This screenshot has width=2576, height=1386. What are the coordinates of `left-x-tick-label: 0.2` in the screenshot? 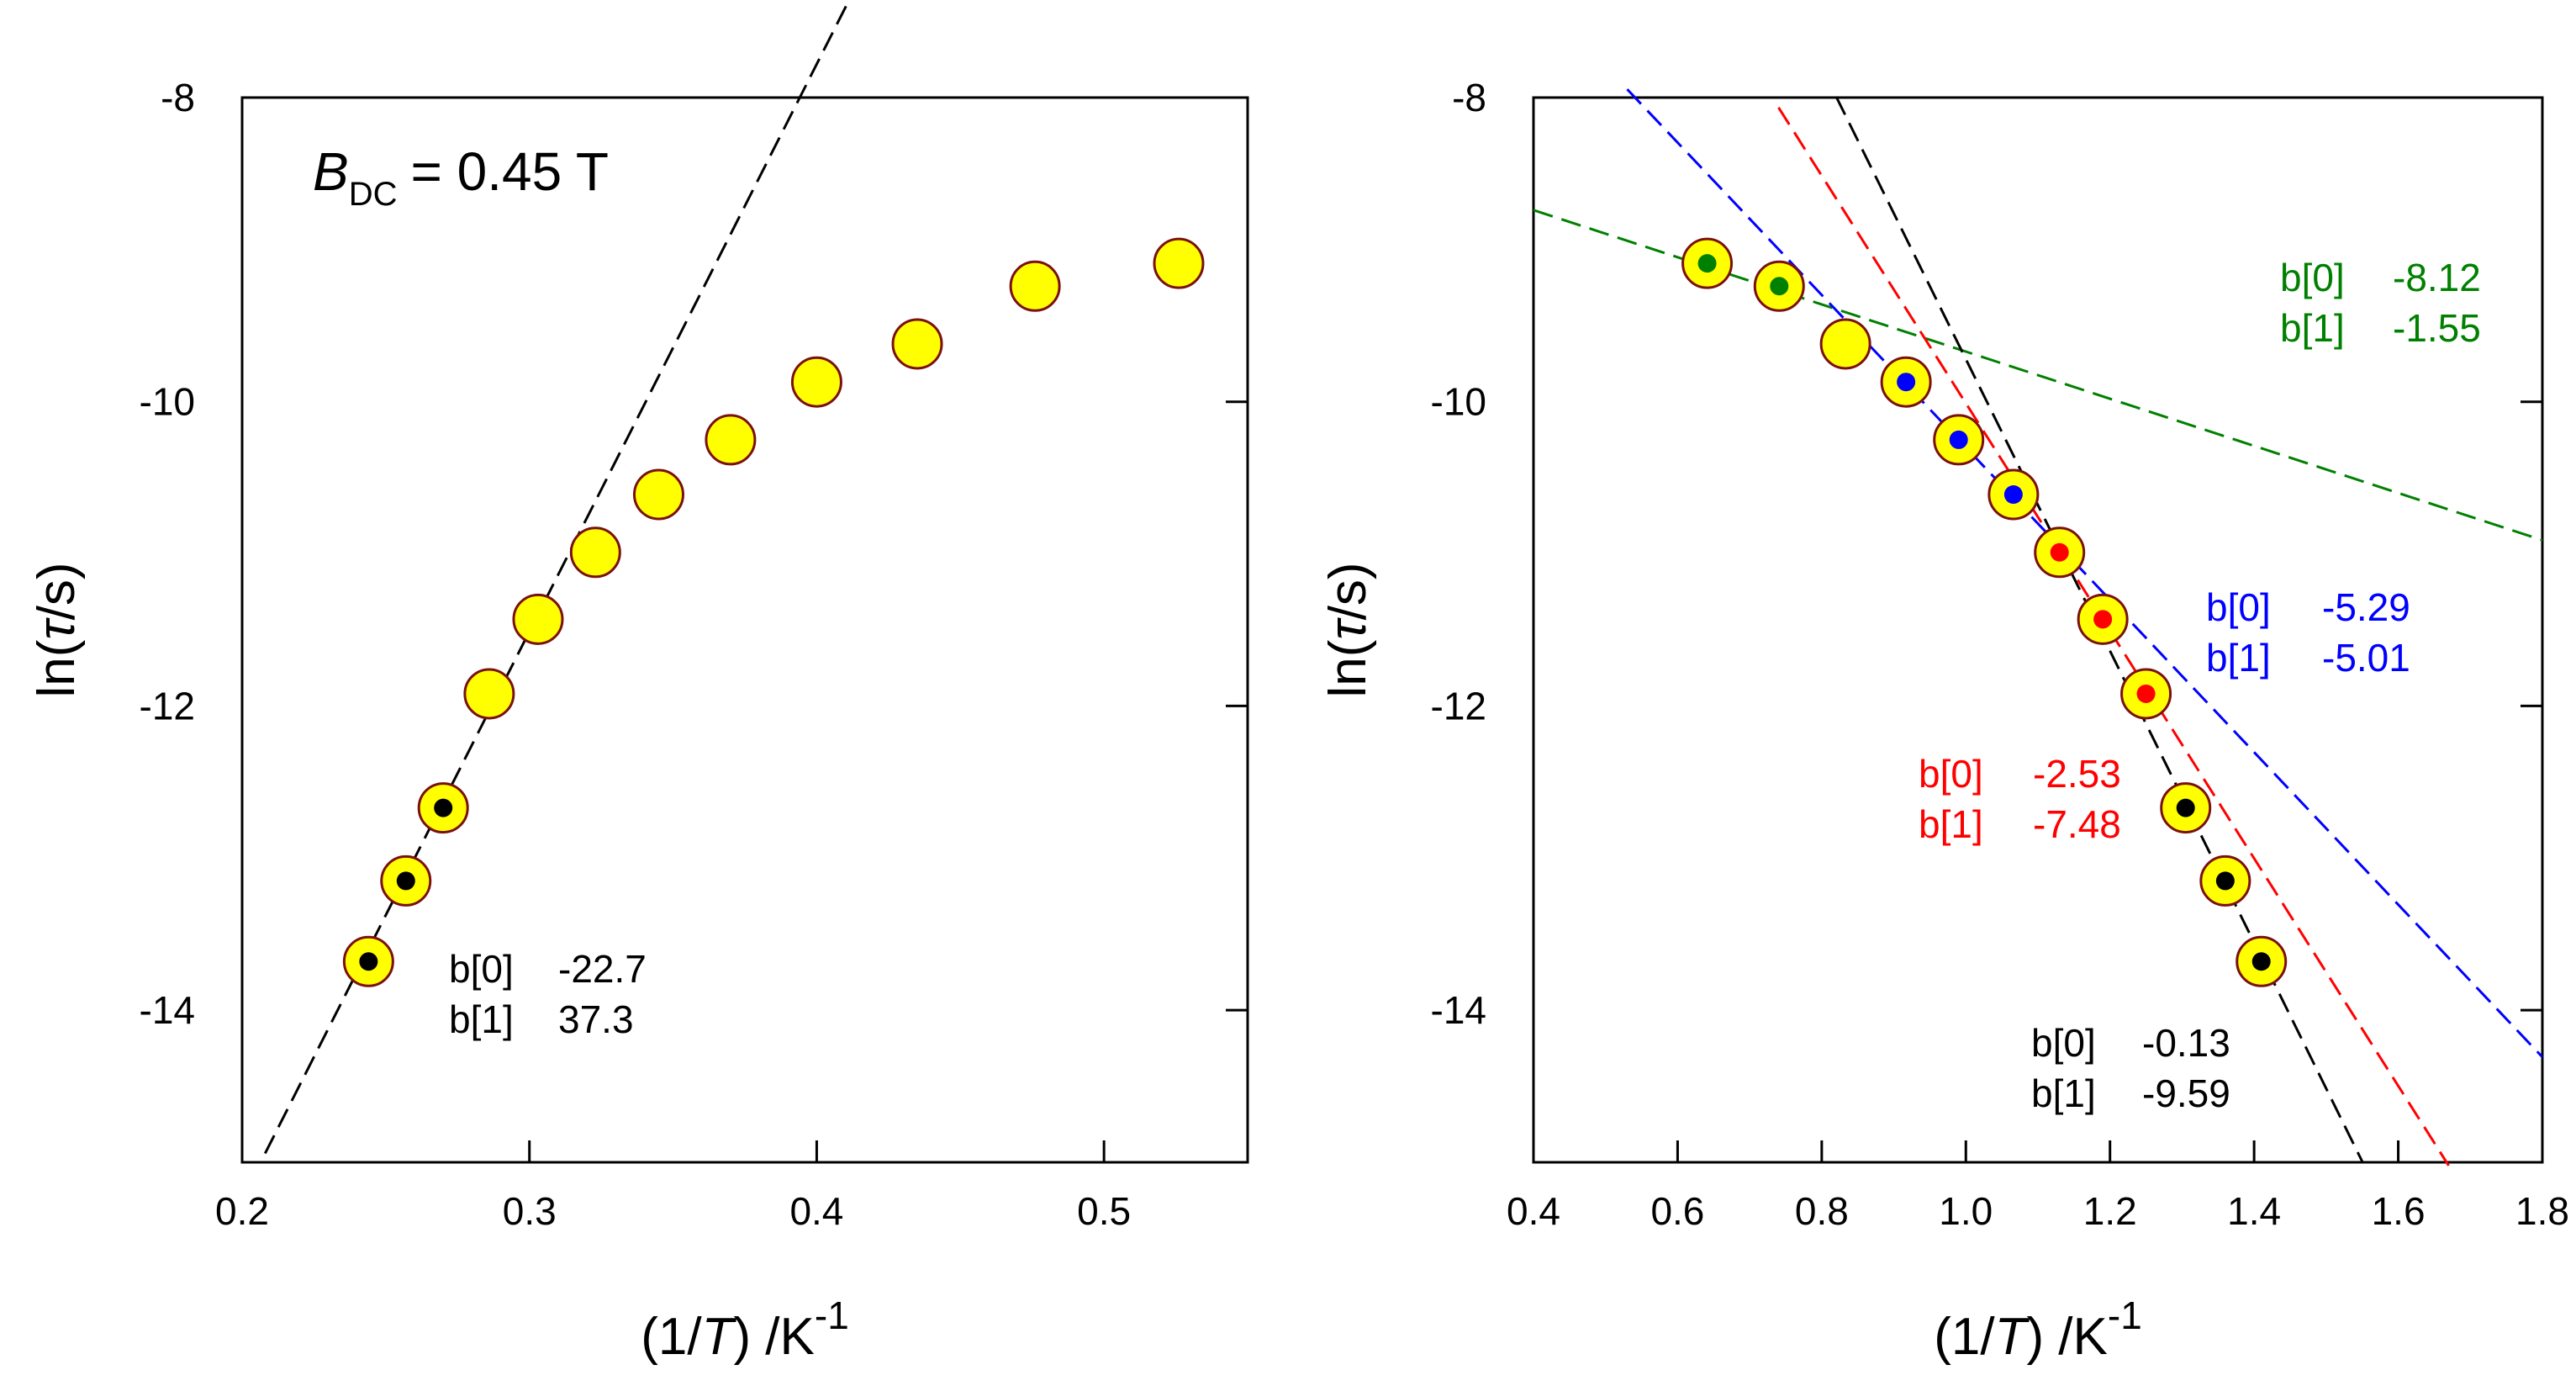 It's located at (242, 1211).